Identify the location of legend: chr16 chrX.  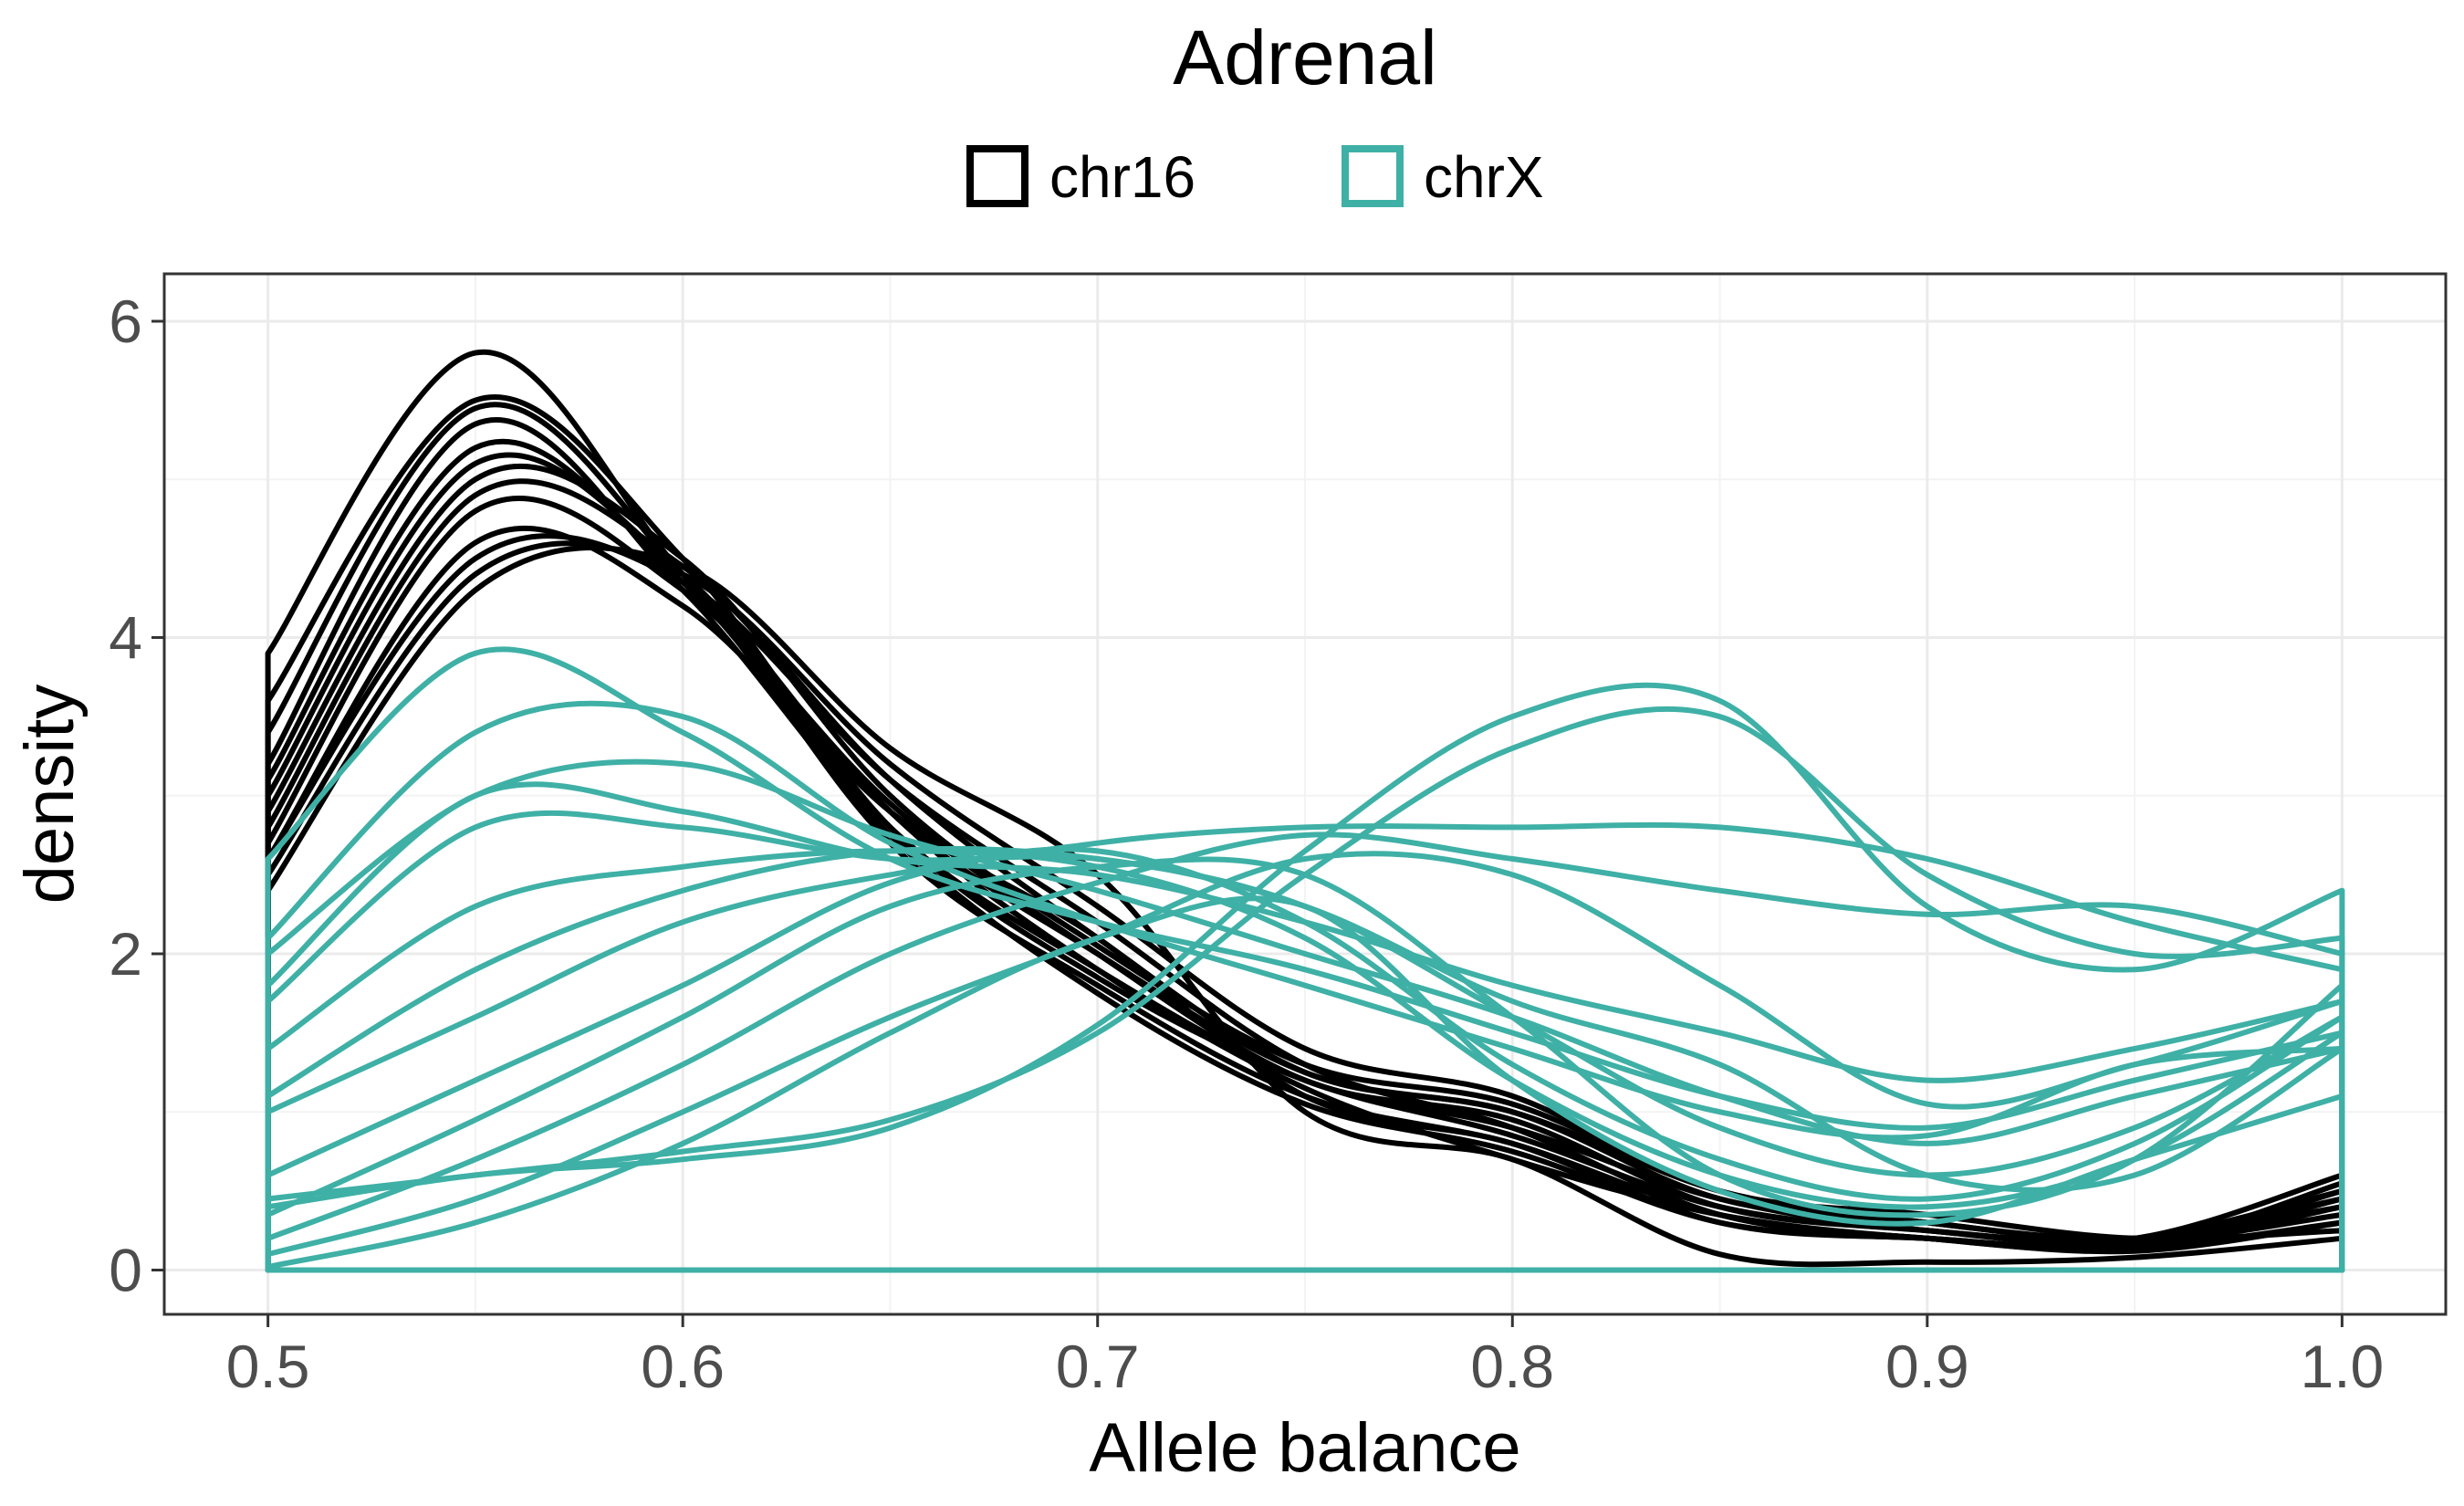
(1255, 177).